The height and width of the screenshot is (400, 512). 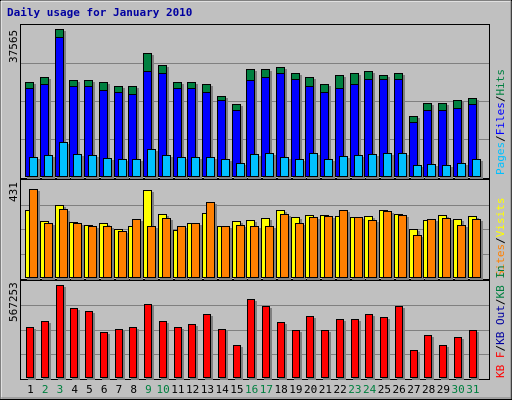 I want to click on x-tick-label: 4, so click(x=74, y=389).